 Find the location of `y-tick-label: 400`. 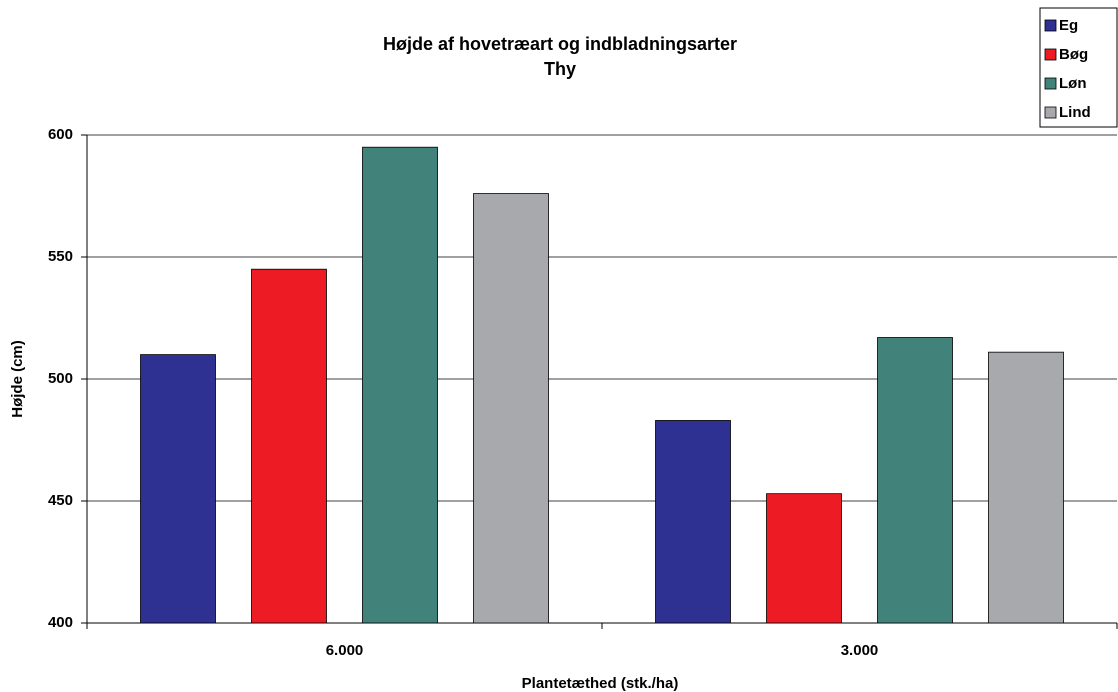

y-tick-label: 400 is located at coordinates (60, 622).